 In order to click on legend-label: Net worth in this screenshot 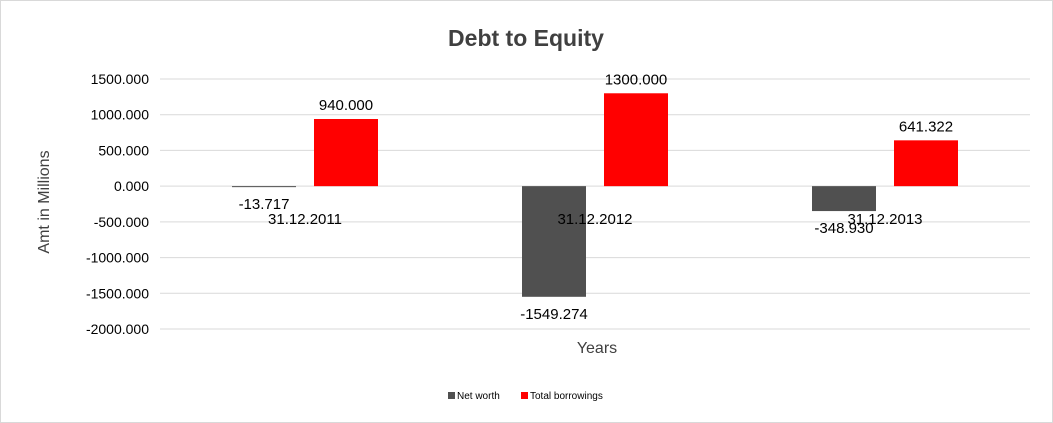, I will do `click(478, 396)`.